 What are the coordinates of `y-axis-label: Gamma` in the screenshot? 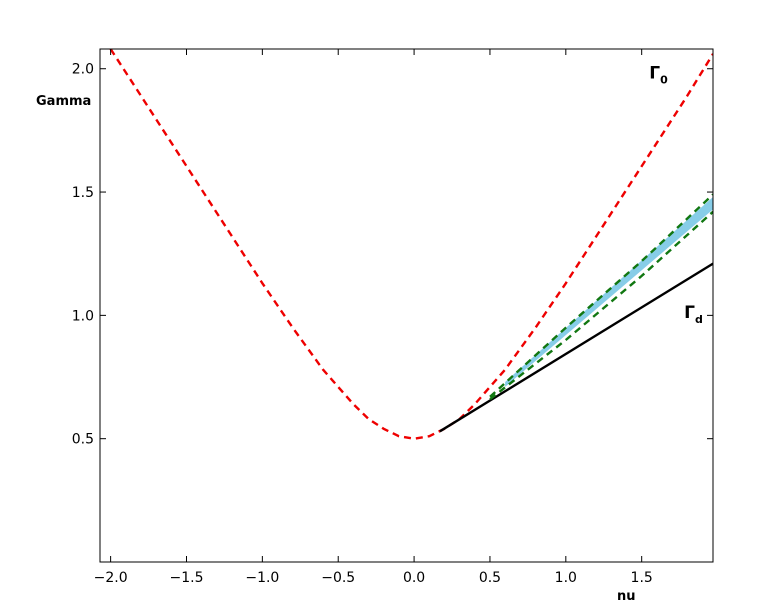 It's located at (63, 101).